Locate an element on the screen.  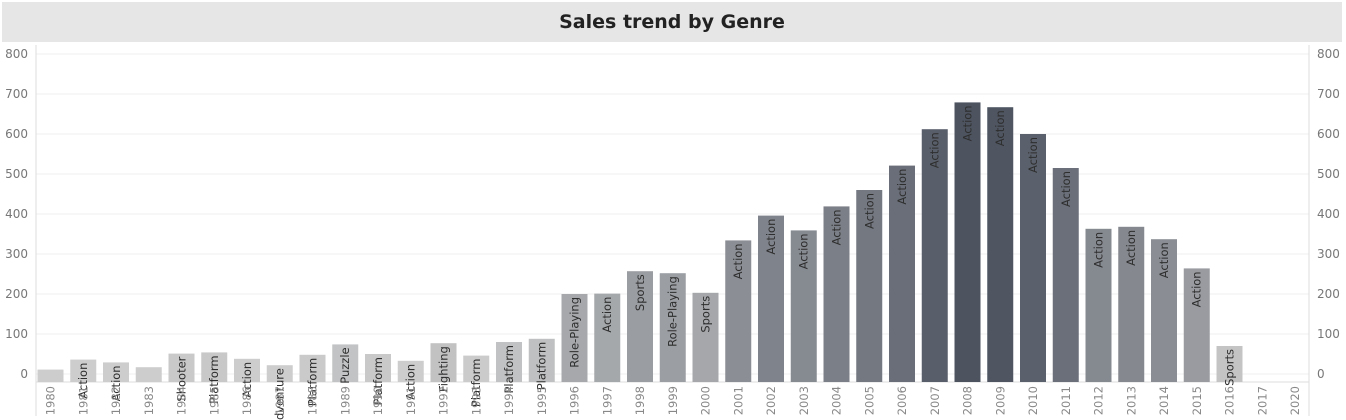
x-tick-label-2011: 2011 is located at coordinates (1066, 400).